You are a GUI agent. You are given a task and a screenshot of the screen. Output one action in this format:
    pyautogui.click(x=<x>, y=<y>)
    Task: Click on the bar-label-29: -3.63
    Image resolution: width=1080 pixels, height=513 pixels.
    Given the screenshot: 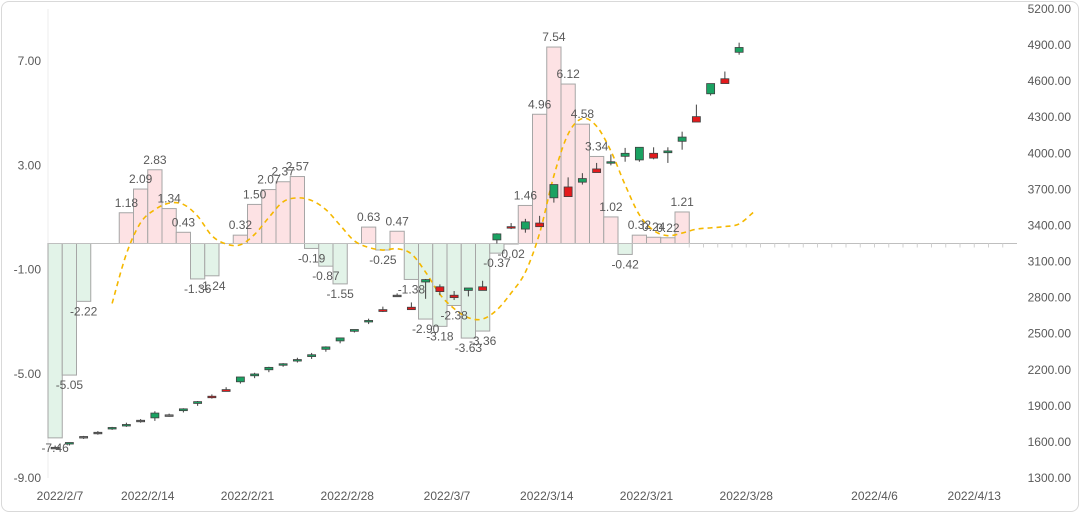 What is the action you would take?
    pyautogui.click(x=469, y=348)
    